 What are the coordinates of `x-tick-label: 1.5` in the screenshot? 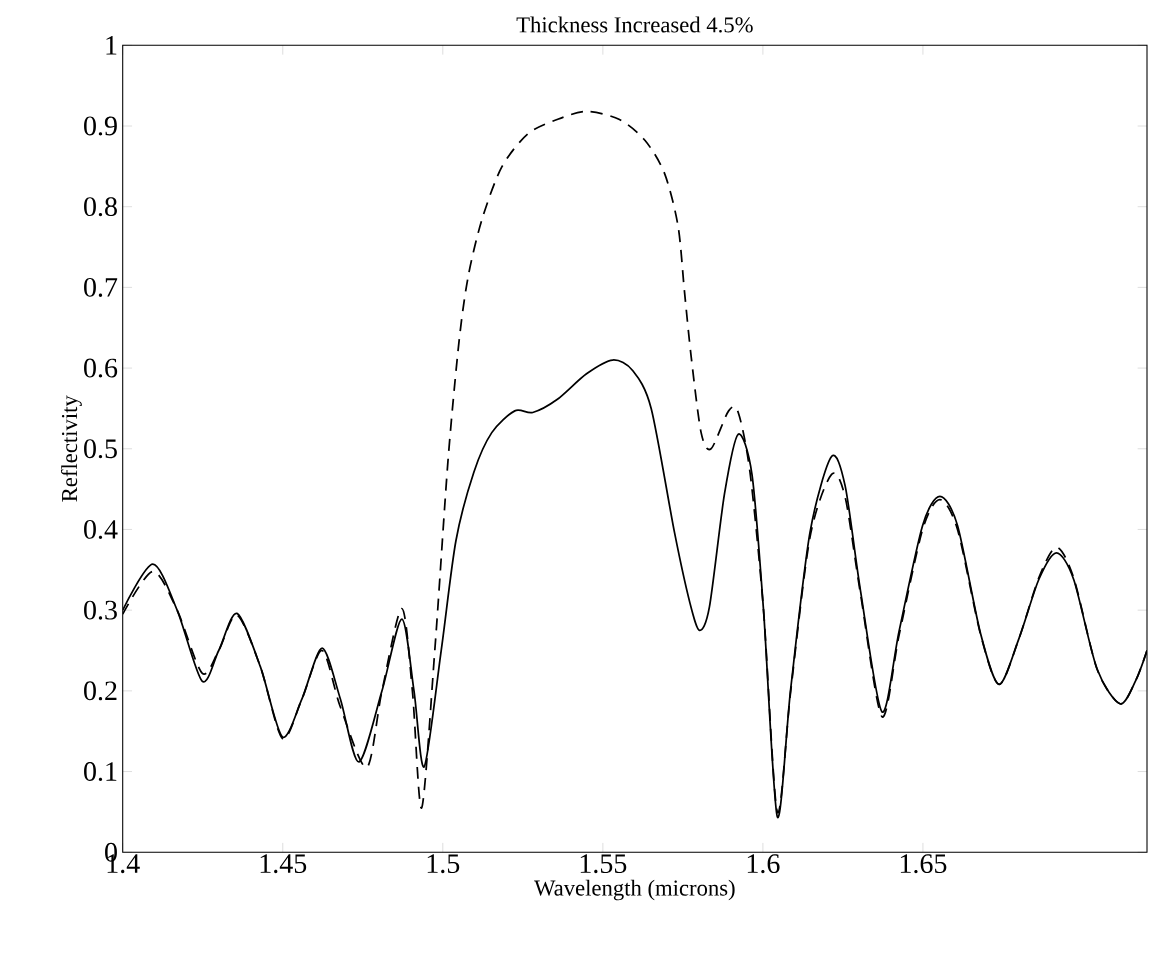 It's located at (443, 864).